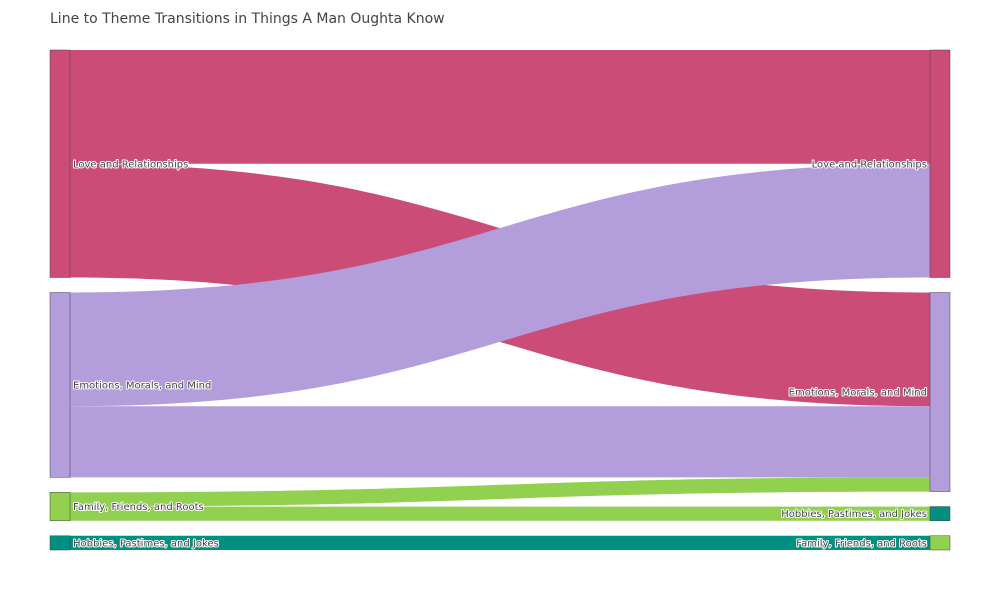 The height and width of the screenshot is (600, 1000). Describe the element at coordinates (854, 514) in the screenshot. I see `sankey-node-label-tgt-hobbies: Hobbies, Pastimes, and Jokes` at that location.